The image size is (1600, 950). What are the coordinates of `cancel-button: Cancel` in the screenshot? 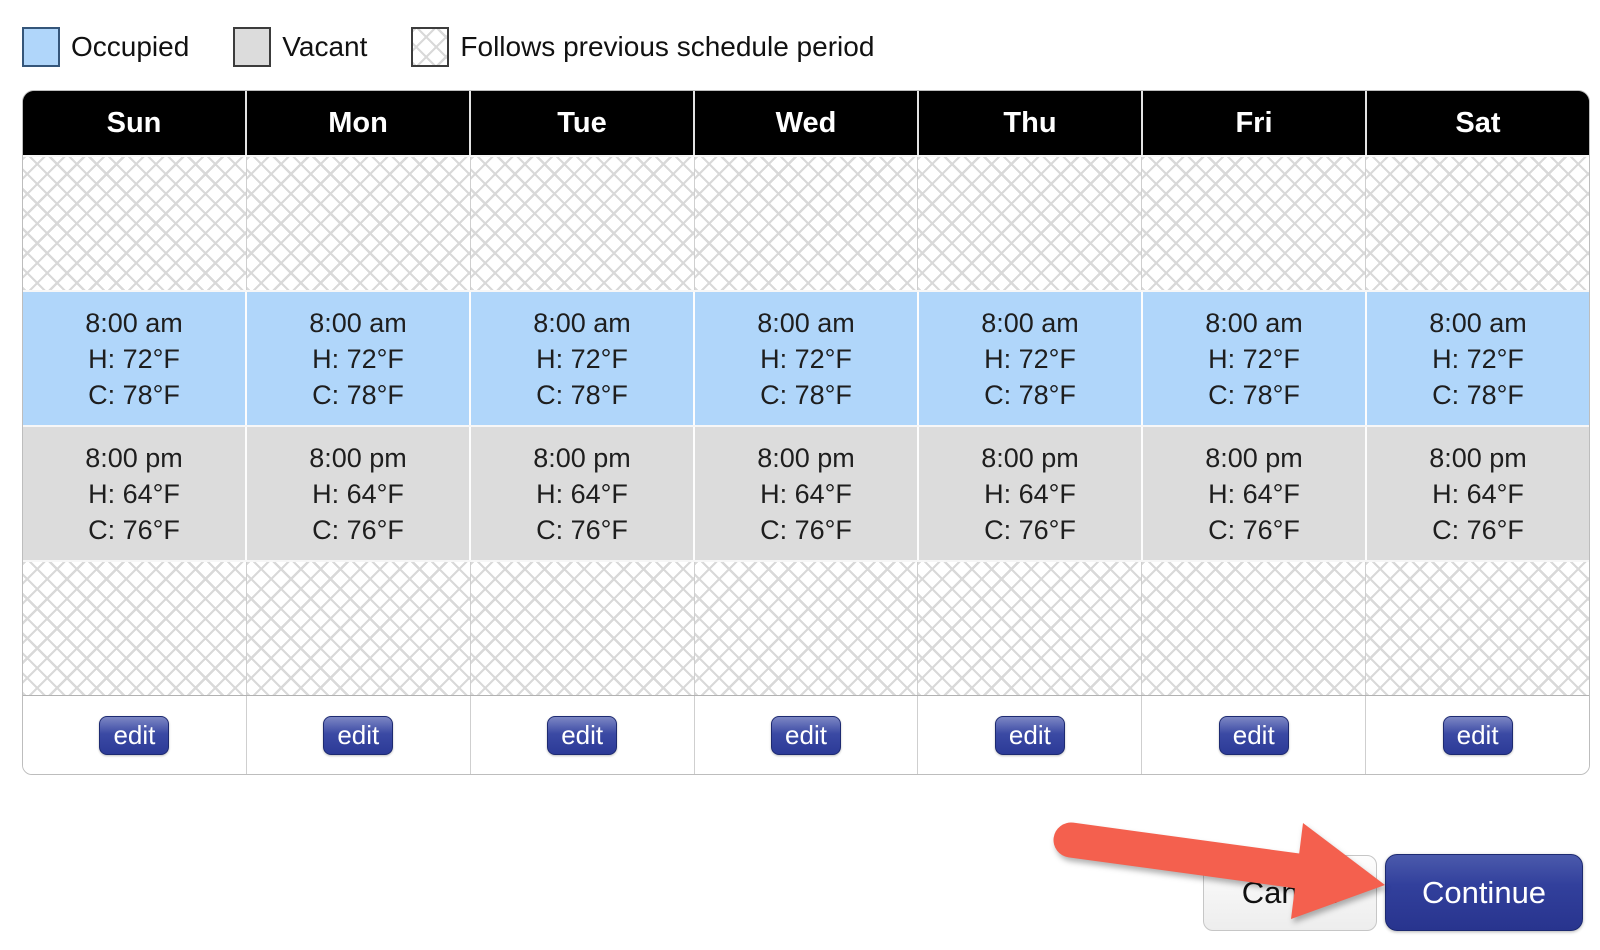 It's located at (1290, 893).